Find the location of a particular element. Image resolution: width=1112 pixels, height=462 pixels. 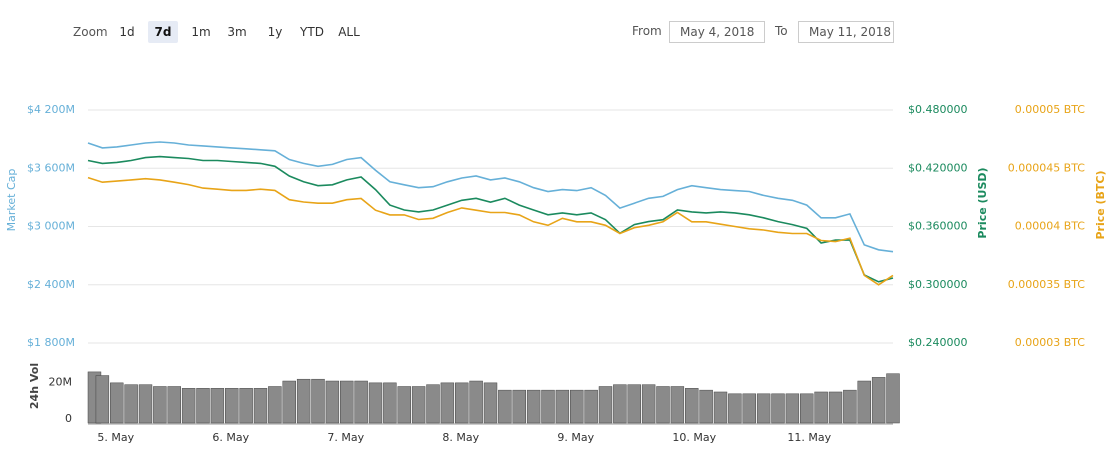

zoom-button: 1y is located at coordinates (275, 32).